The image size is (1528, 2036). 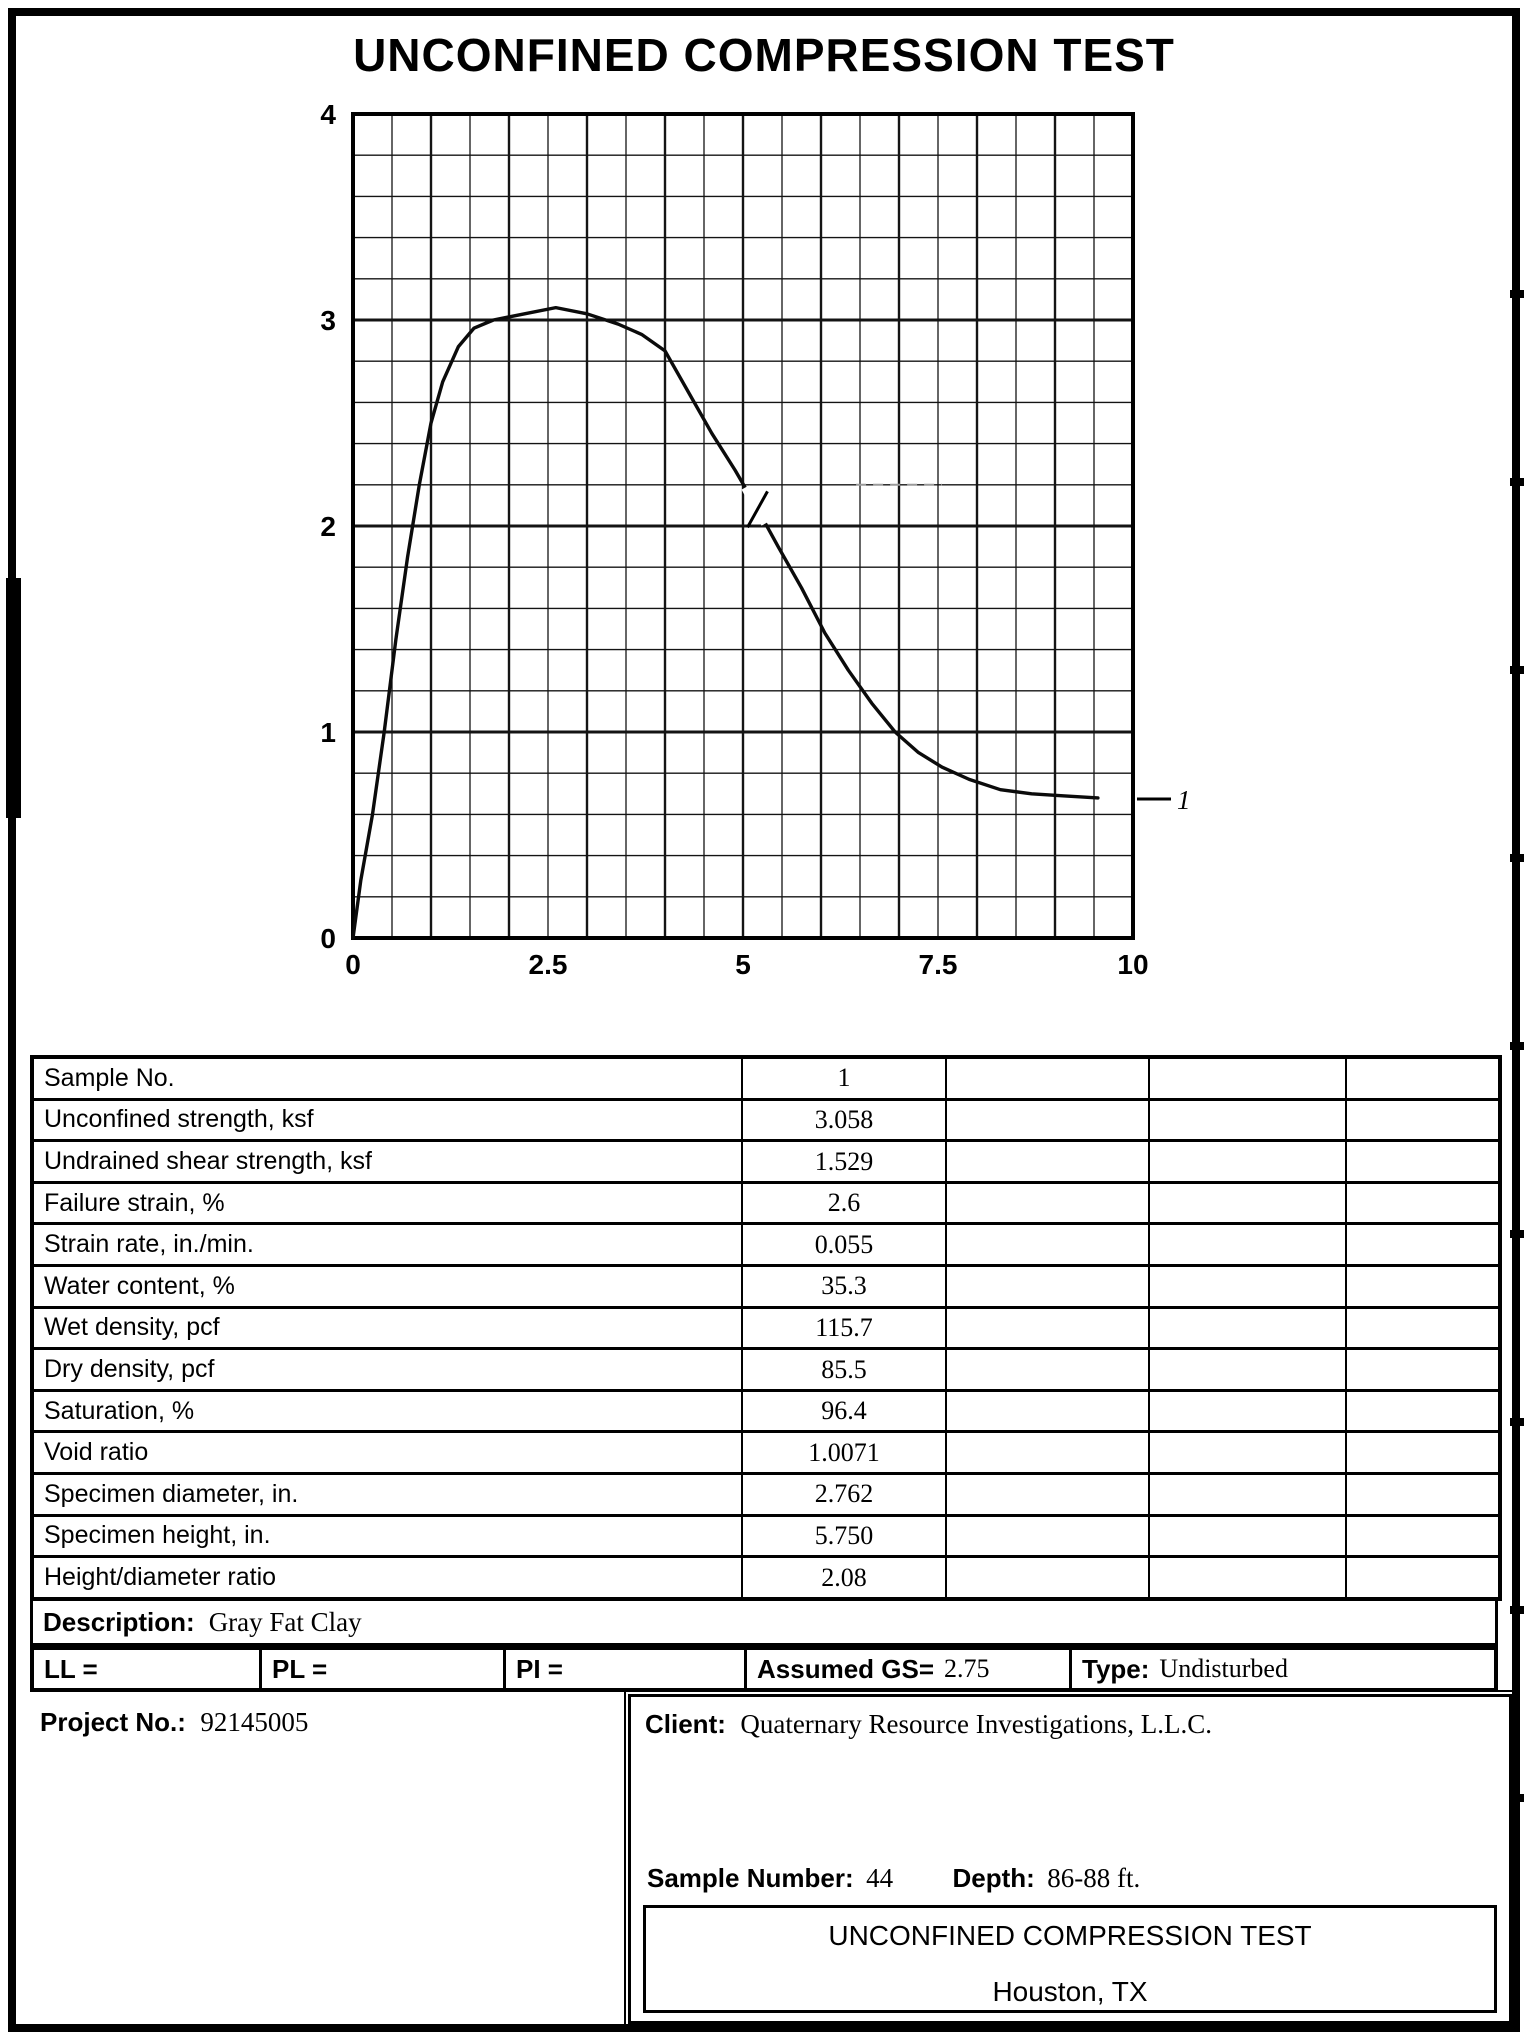 What do you see at coordinates (893, 1878) in the screenshot?
I see `sample-depth-line: Sample Number: 44 Depth: 86-88 ft.` at bounding box center [893, 1878].